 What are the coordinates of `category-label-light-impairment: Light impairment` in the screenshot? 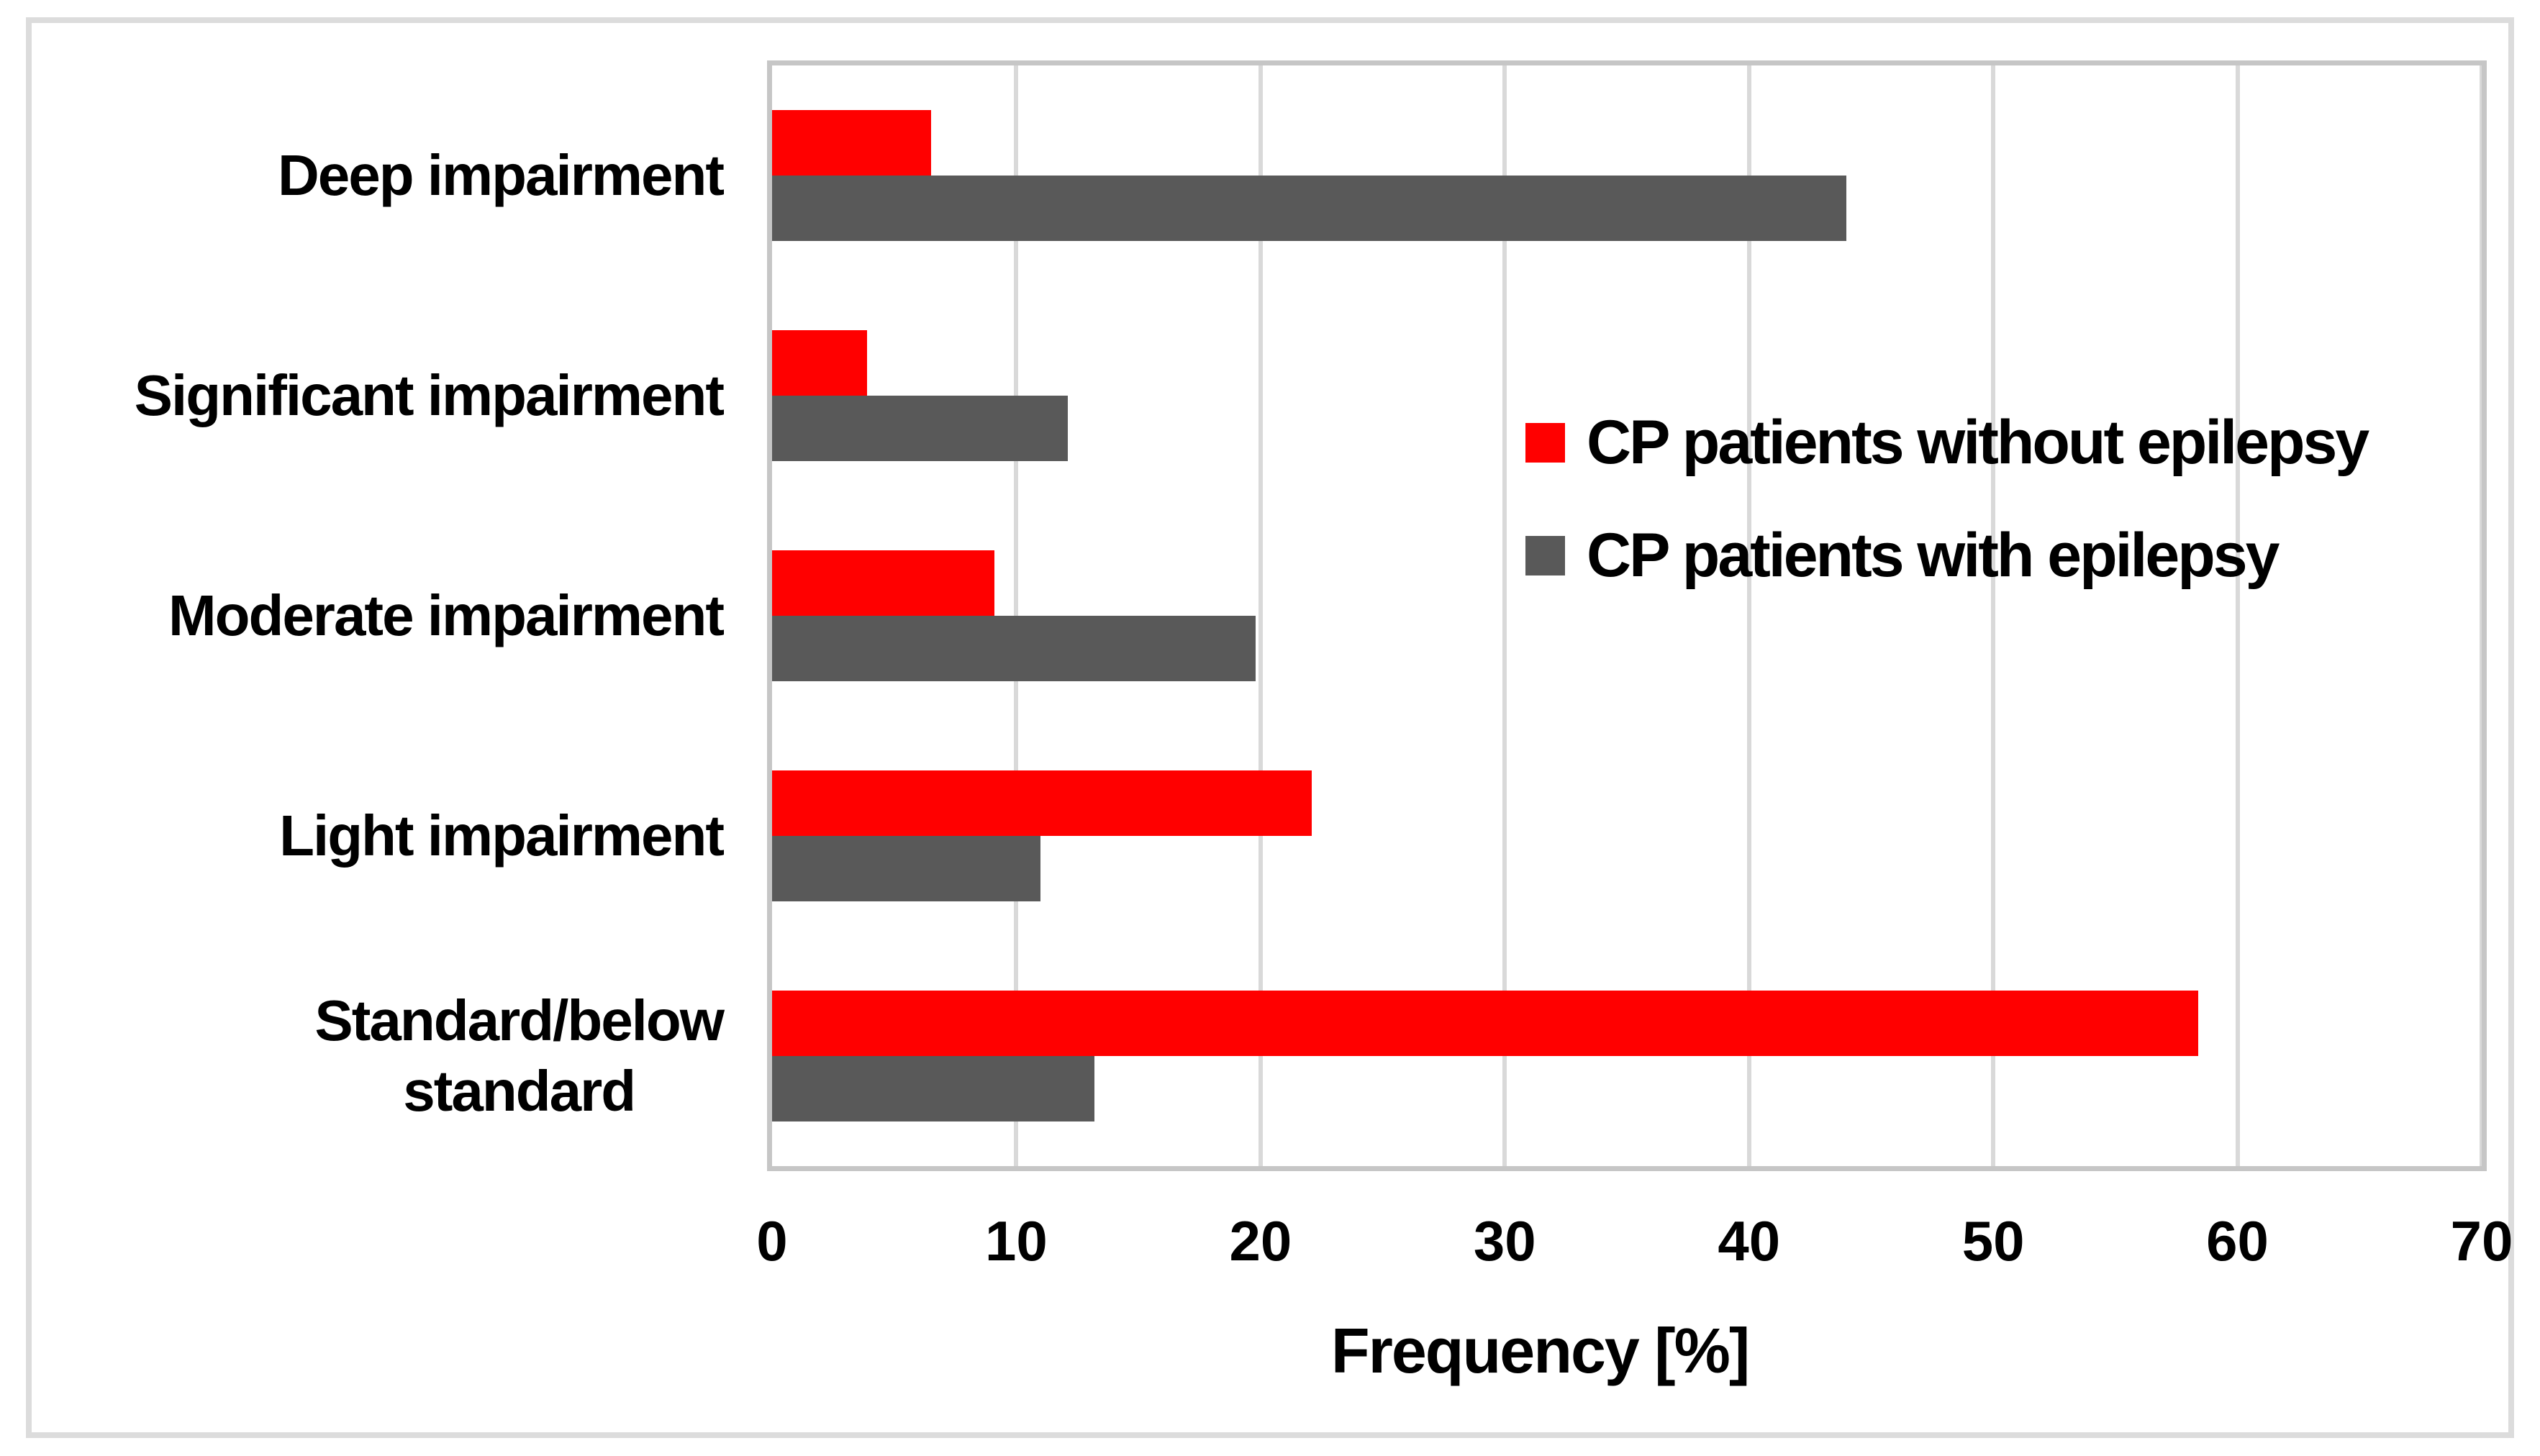 It's located at (502, 836).